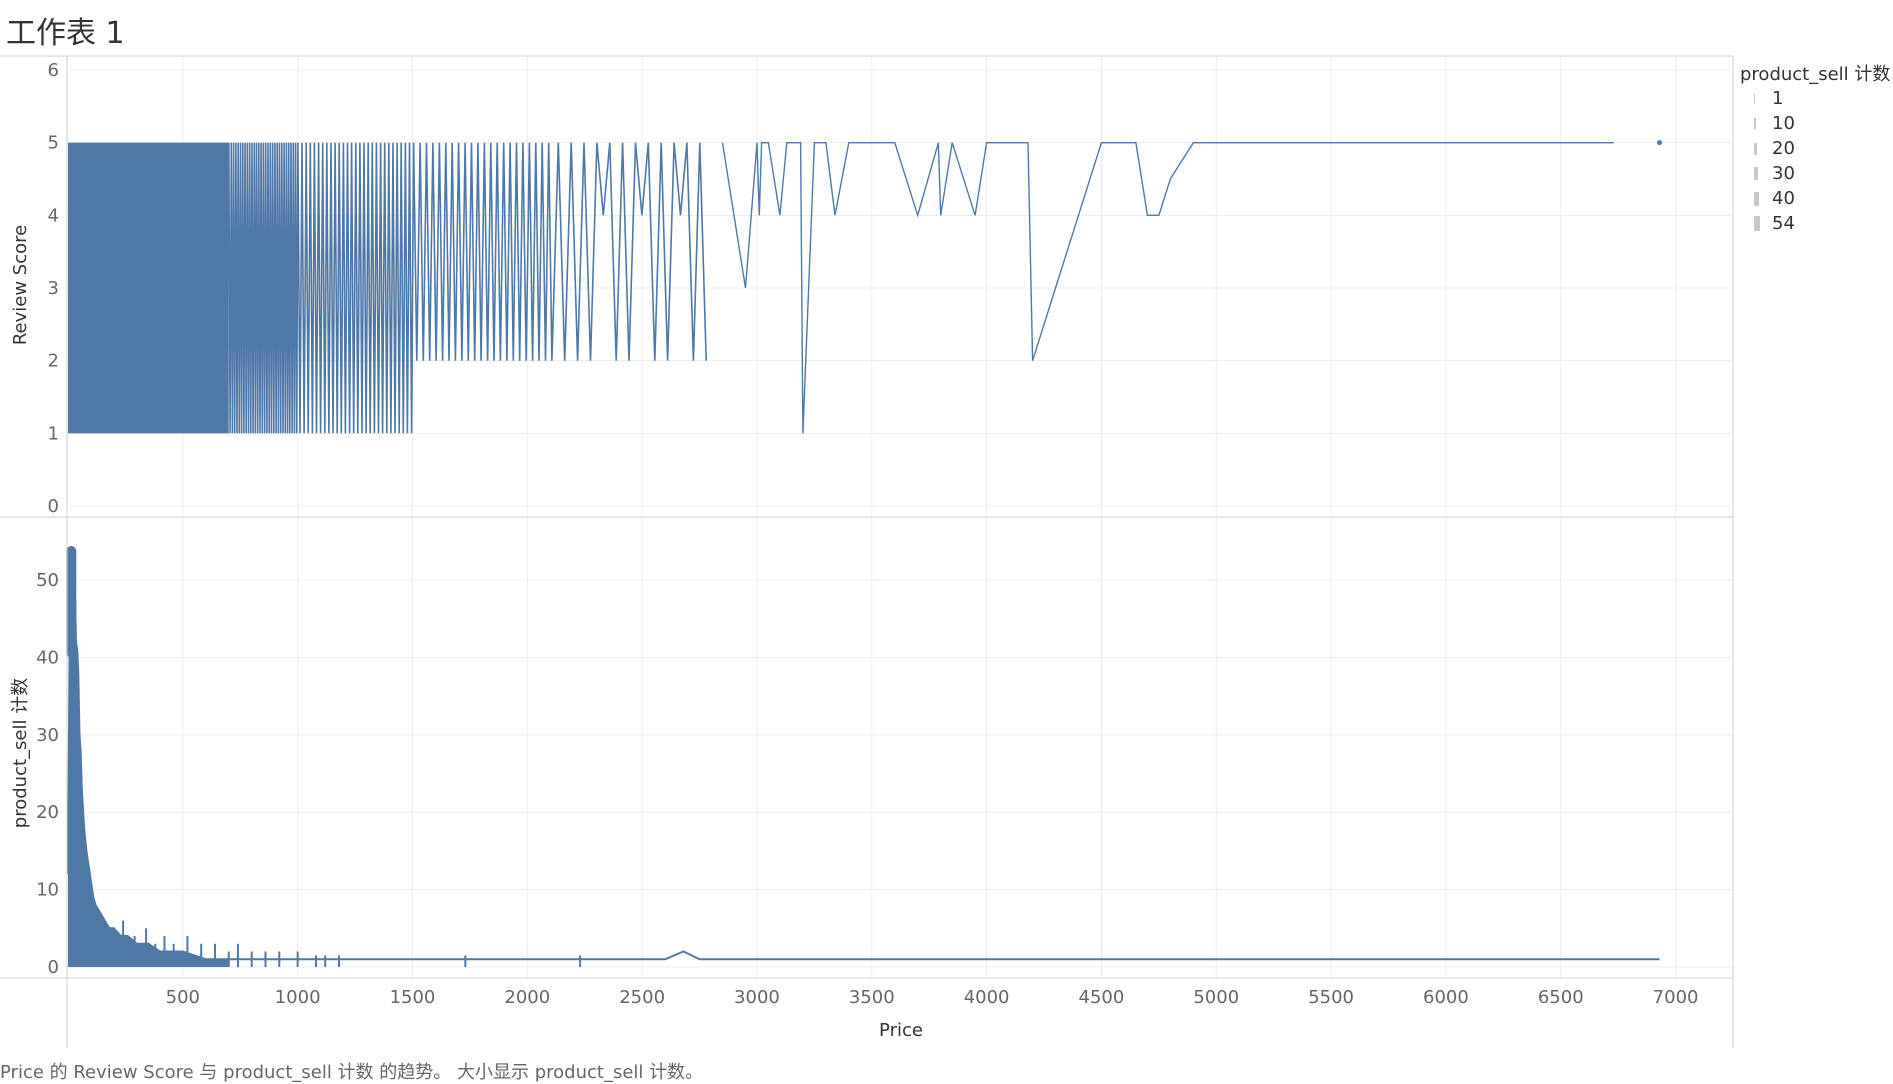 Image resolution: width=1893 pixels, height=1084 pixels. Describe the element at coordinates (53, 361) in the screenshot. I see `y-tick-label-top: 2` at that location.